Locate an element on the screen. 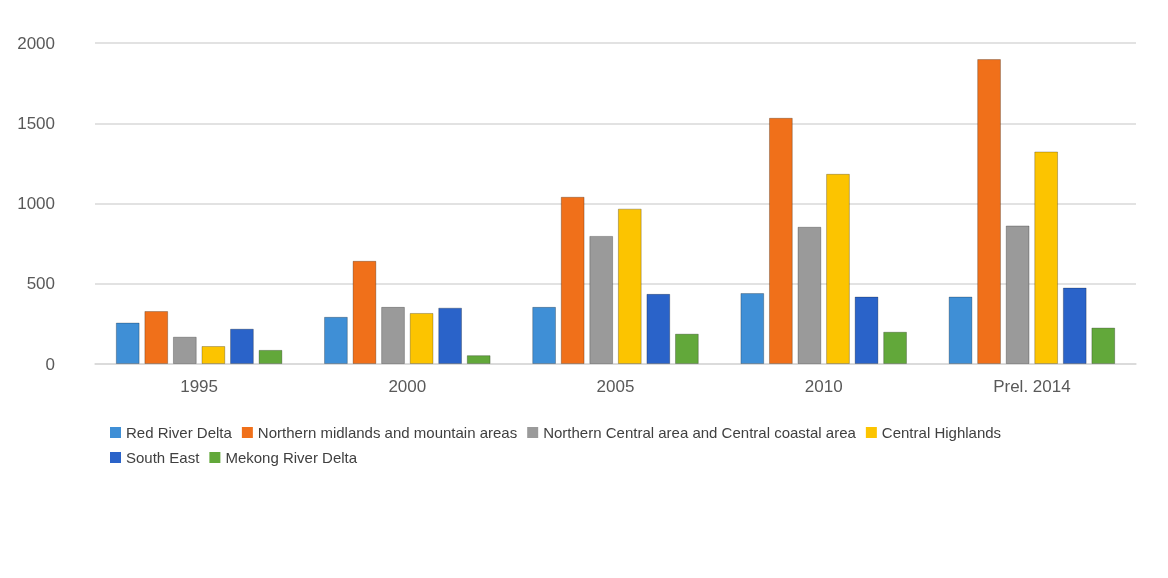 The image size is (1168, 578). legend-label: Red River Delta is located at coordinates (179, 432).